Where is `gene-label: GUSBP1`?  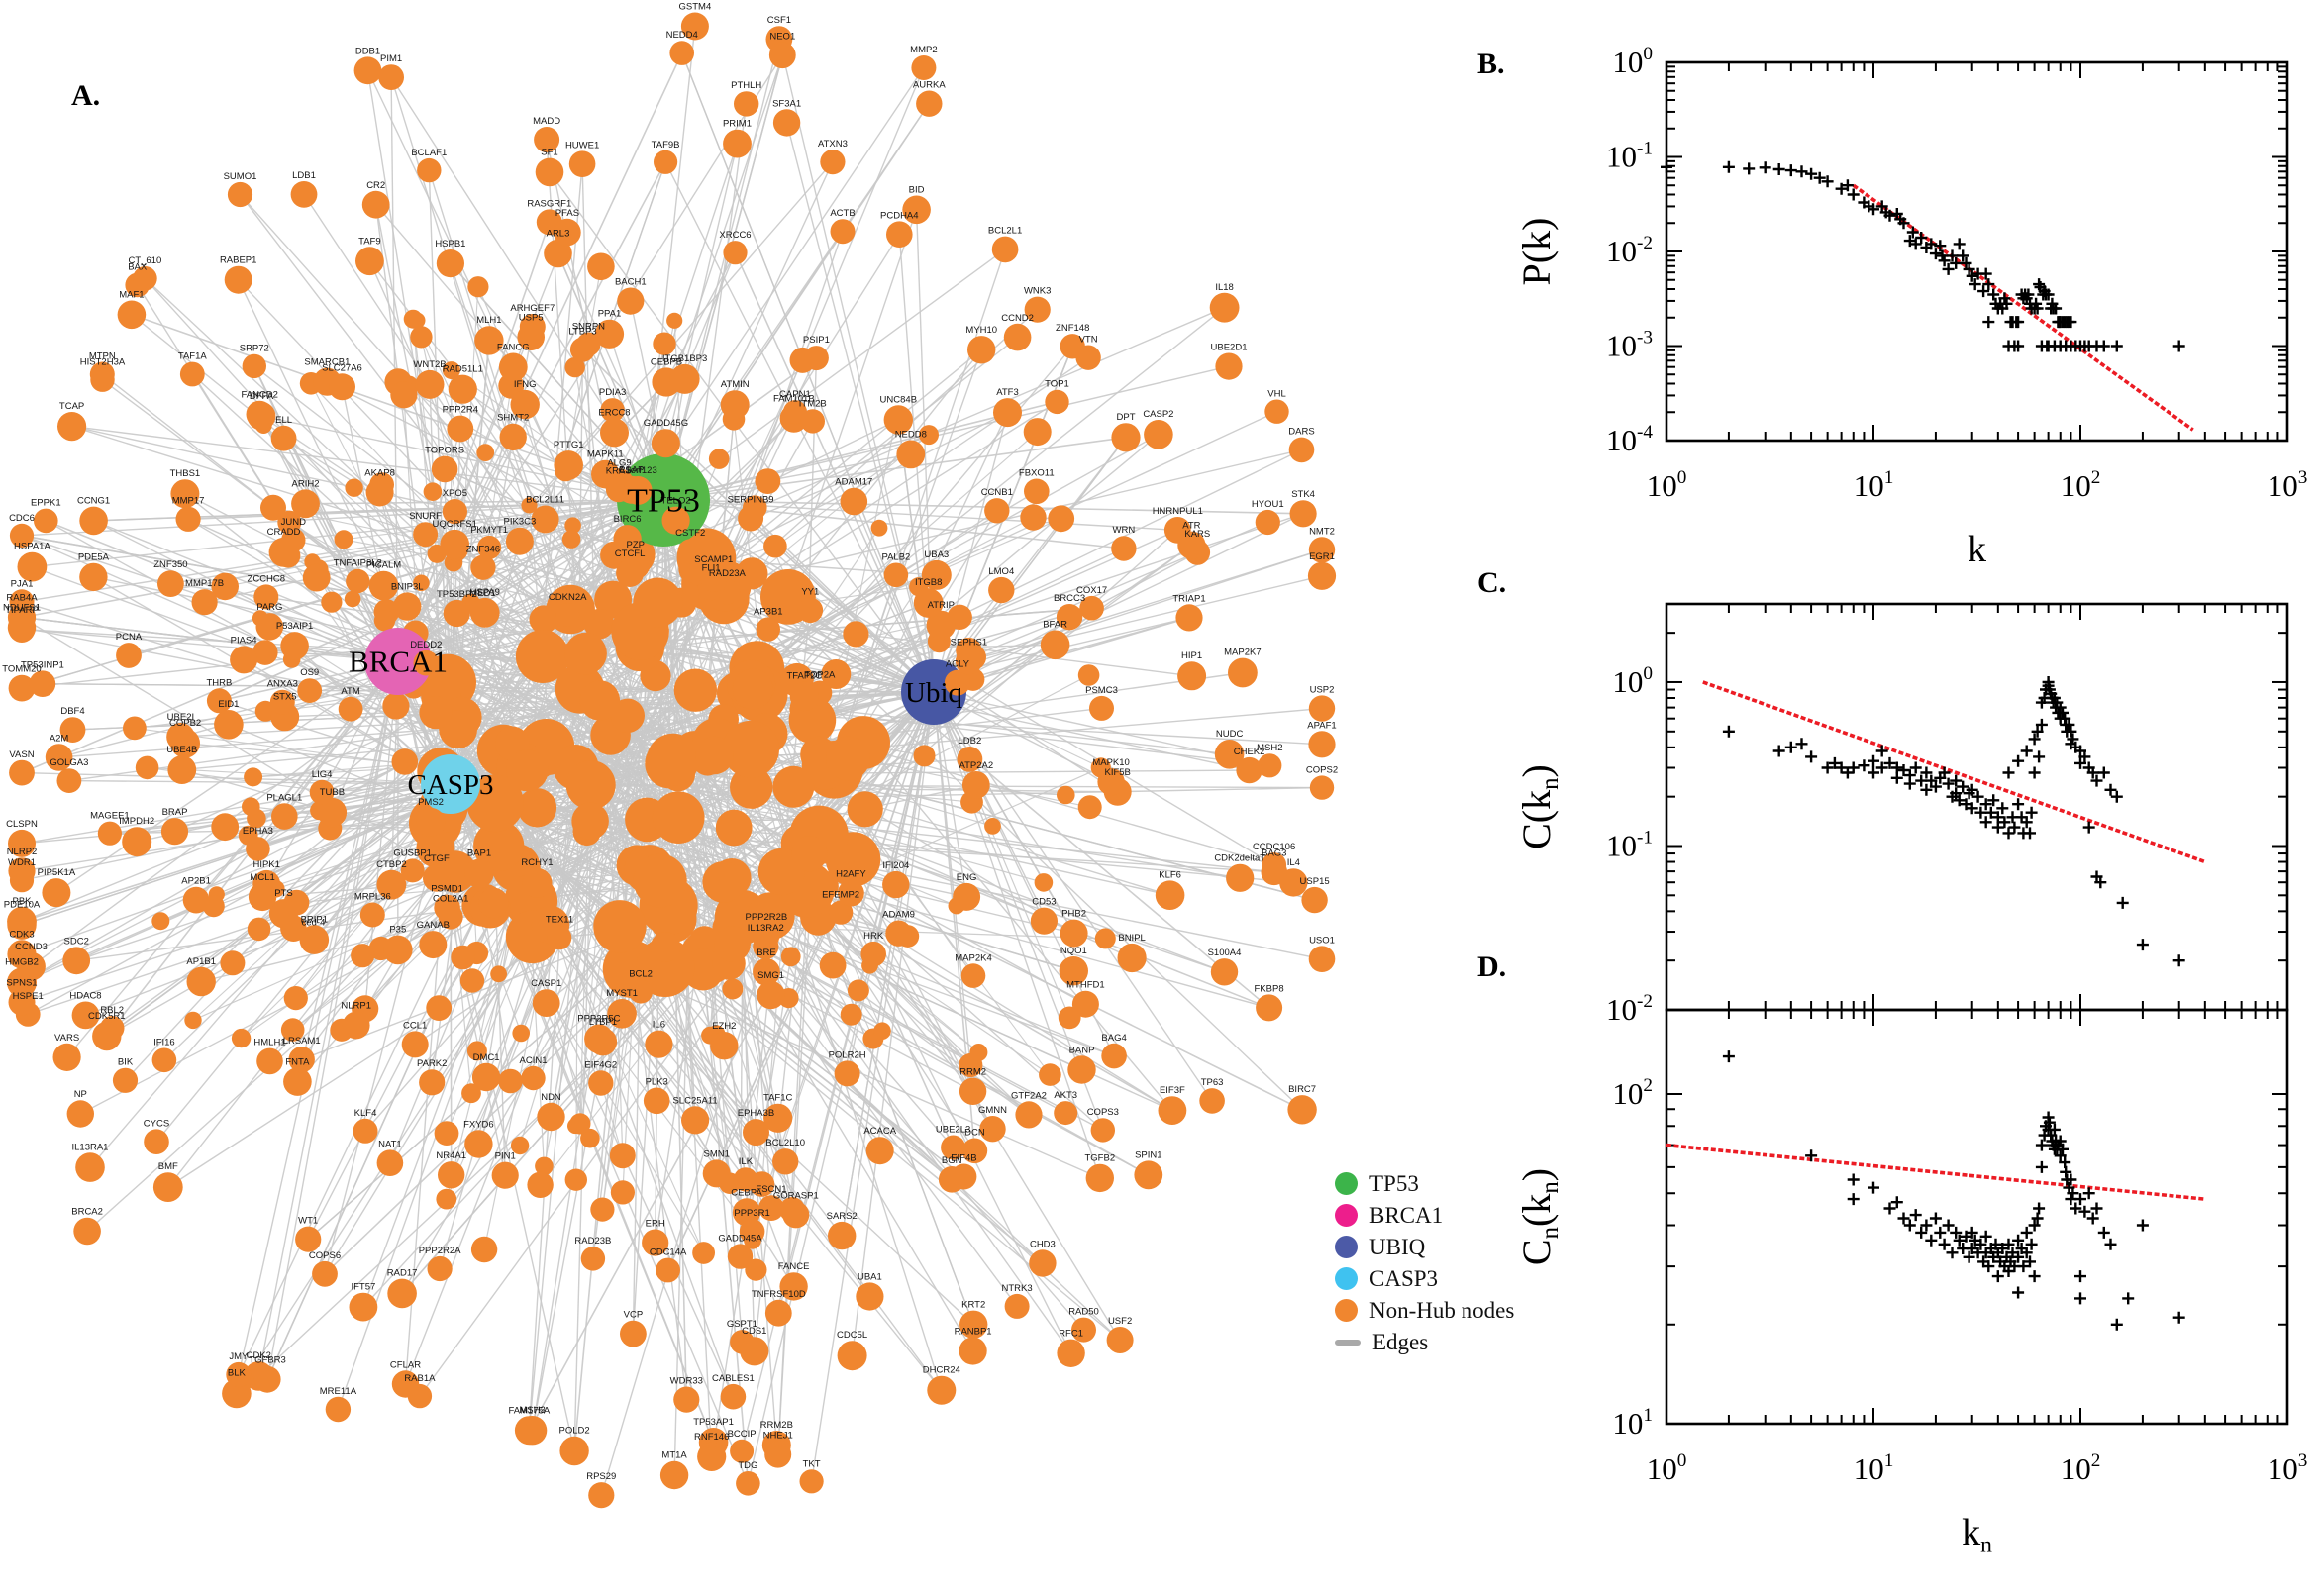
gene-label: GUSBP1 is located at coordinates (413, 853).